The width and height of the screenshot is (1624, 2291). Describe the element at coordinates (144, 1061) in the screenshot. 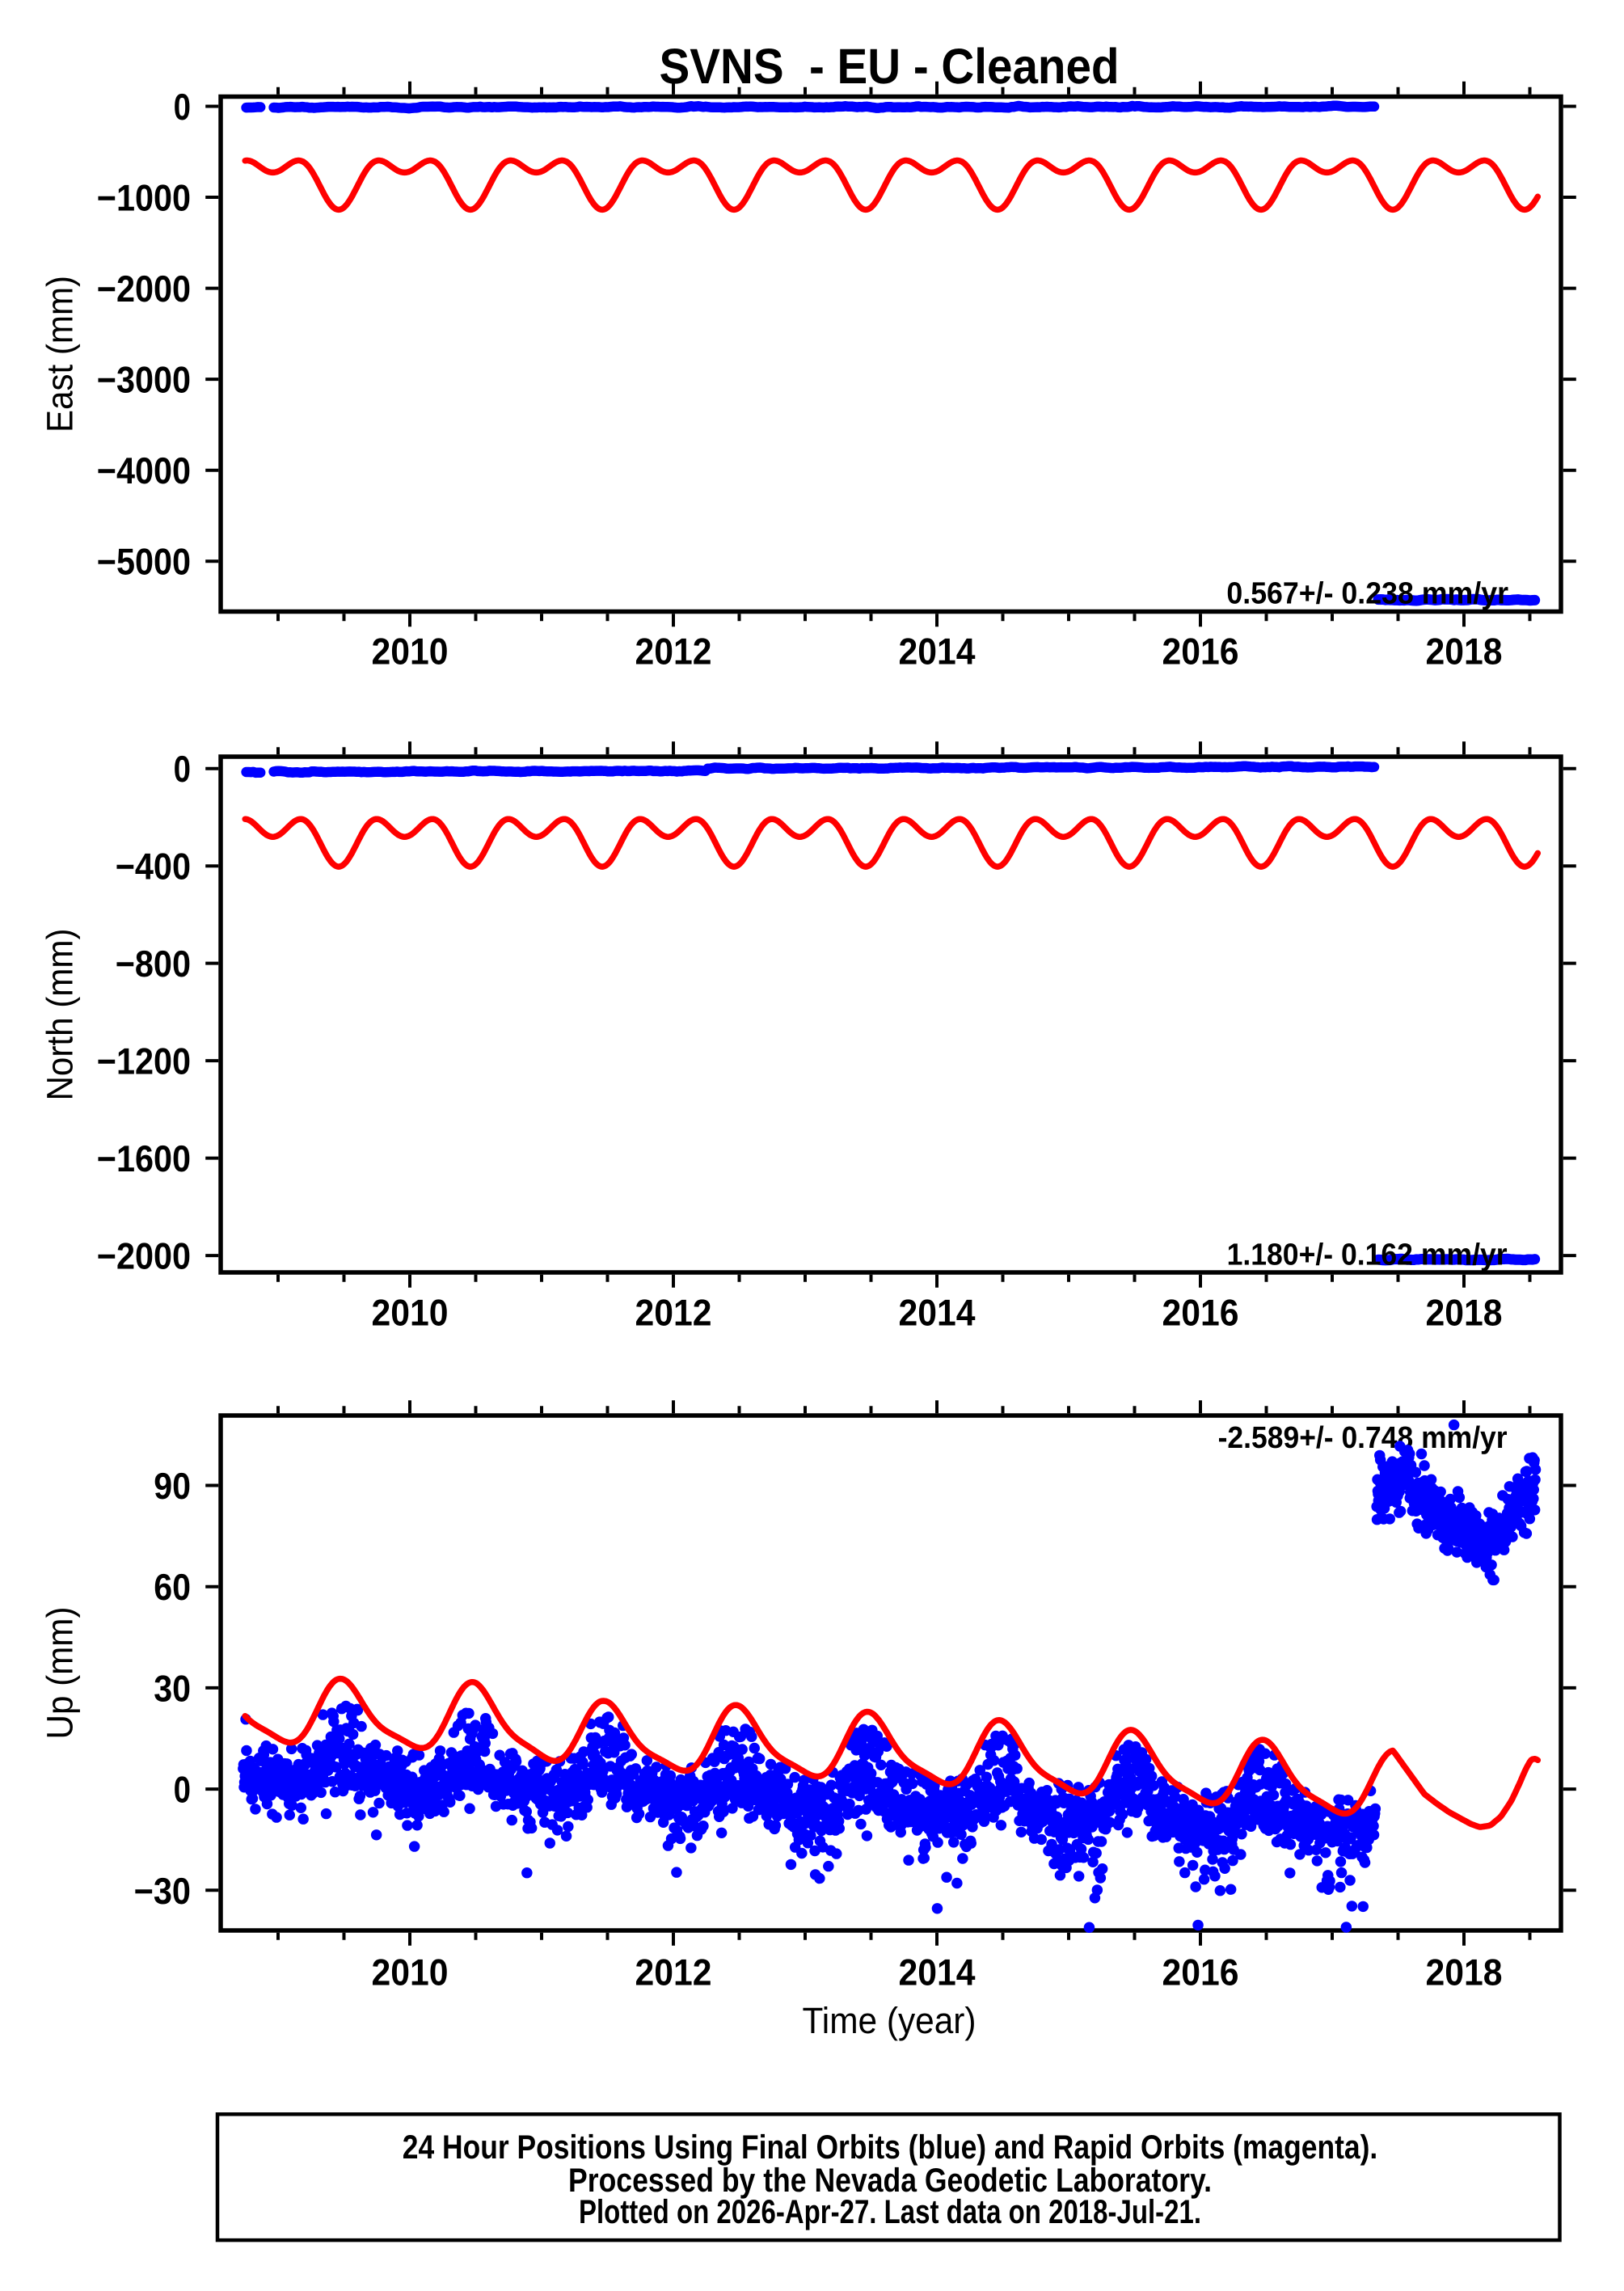

I see `svg-text: −1200` at that location.